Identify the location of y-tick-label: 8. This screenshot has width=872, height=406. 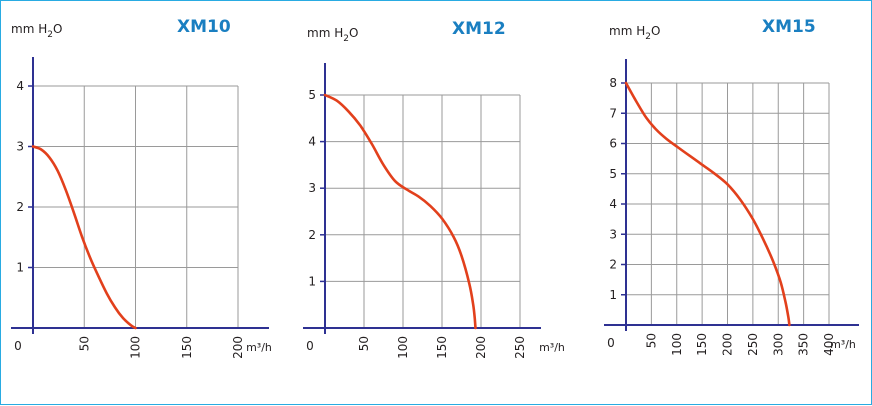
(613, 83).